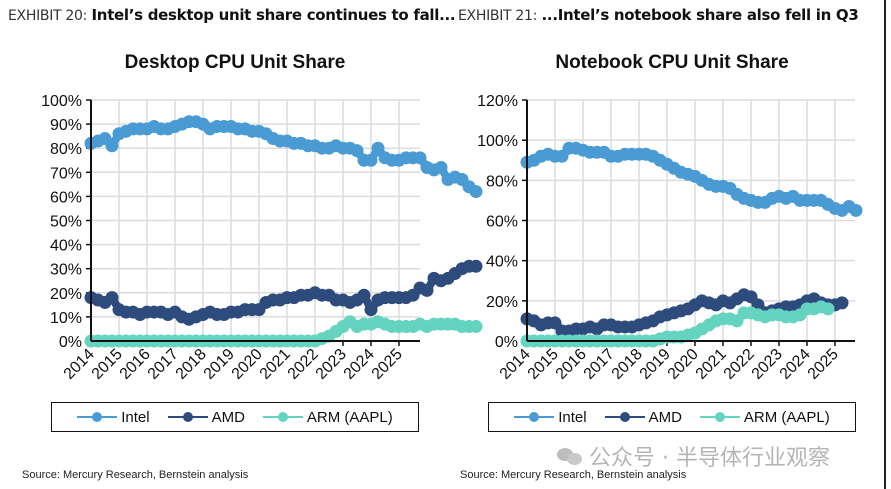 The height and width of the screenshot is (489, 891). I want to click on notebook-y-tick-label: 100%, so click(497, 141).